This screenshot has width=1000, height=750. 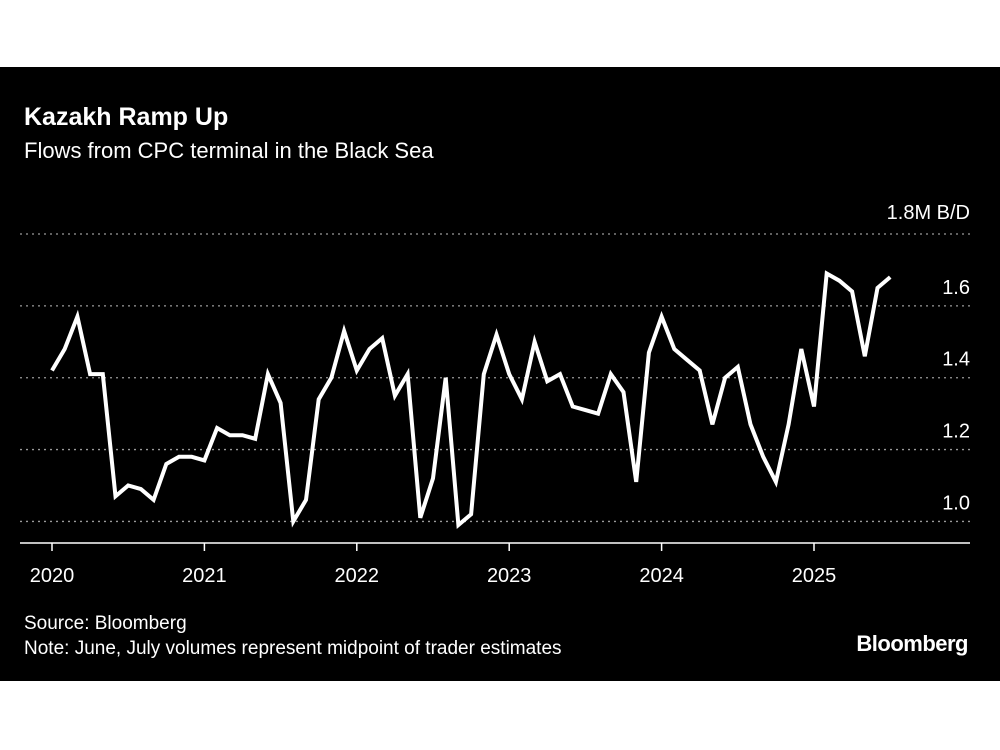 What do you see at coordinates (105, 623) in the screenshot?
I see `source-note: Source: Bloomberg` at bounding box center [105, 623].